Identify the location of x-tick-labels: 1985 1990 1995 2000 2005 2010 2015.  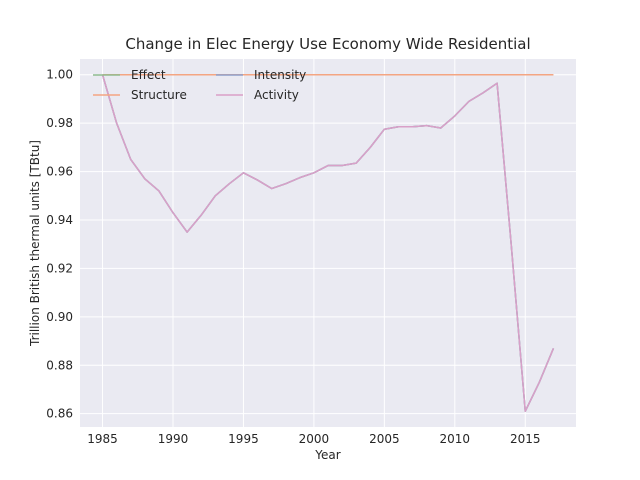
(313, 439).